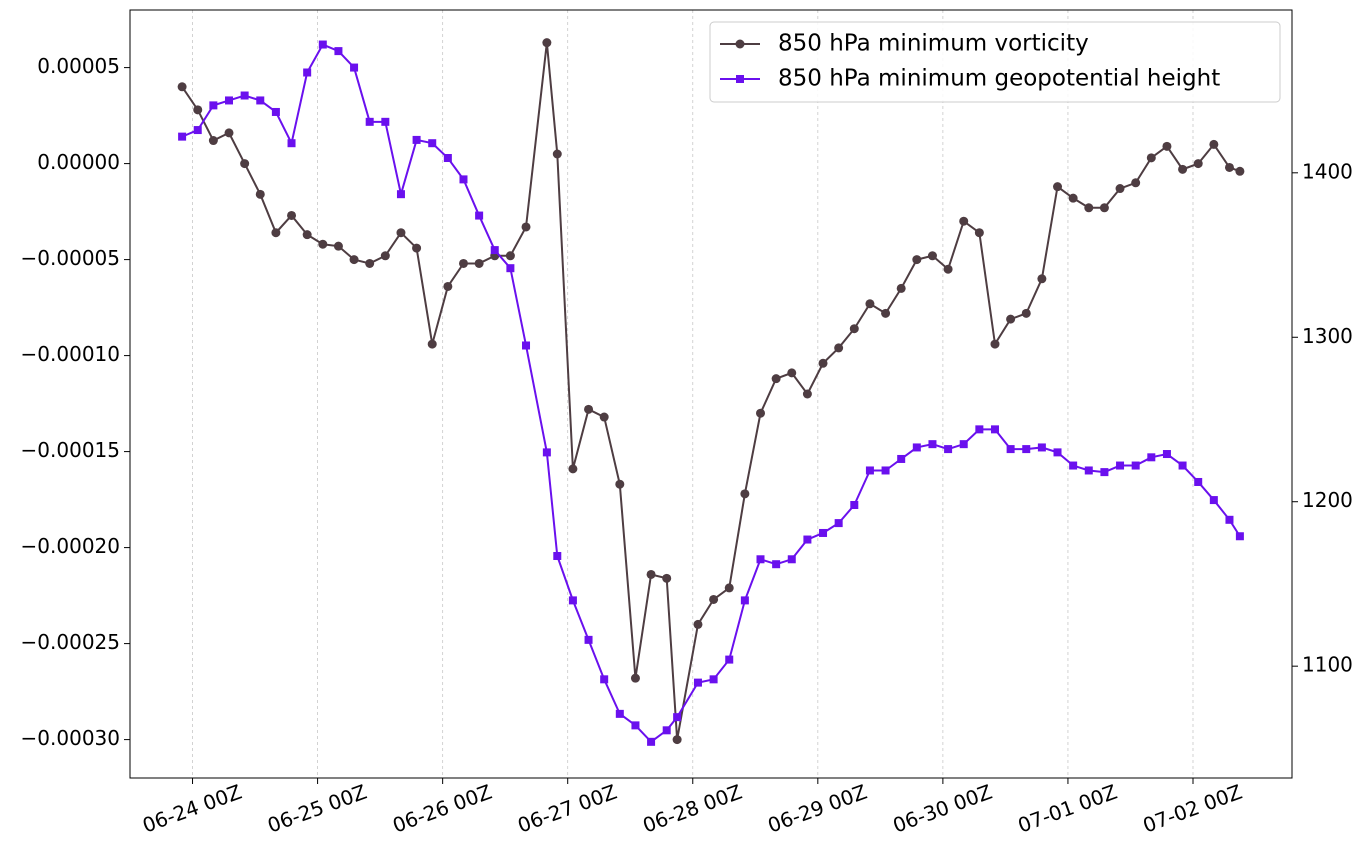 Image resolution: width=1368 pixels, height=864 pixels. What do you see at coordinates (1327, 500) in the screenshot?
I see `y2-tick-label: 1200` at bounding box center [1327, 500].